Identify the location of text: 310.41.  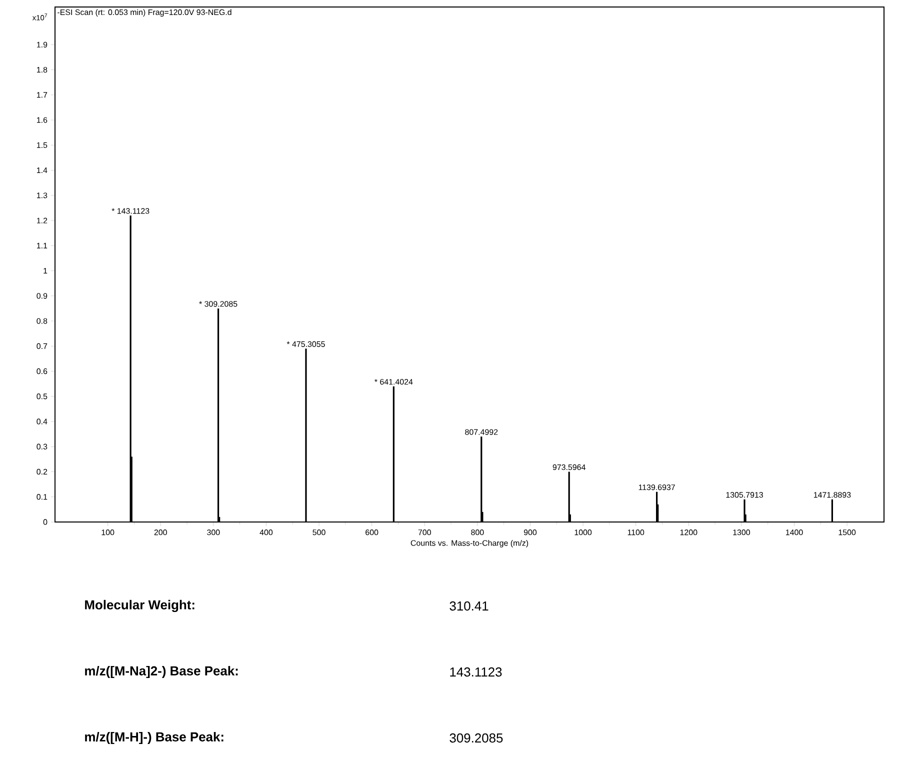
(469, 606).